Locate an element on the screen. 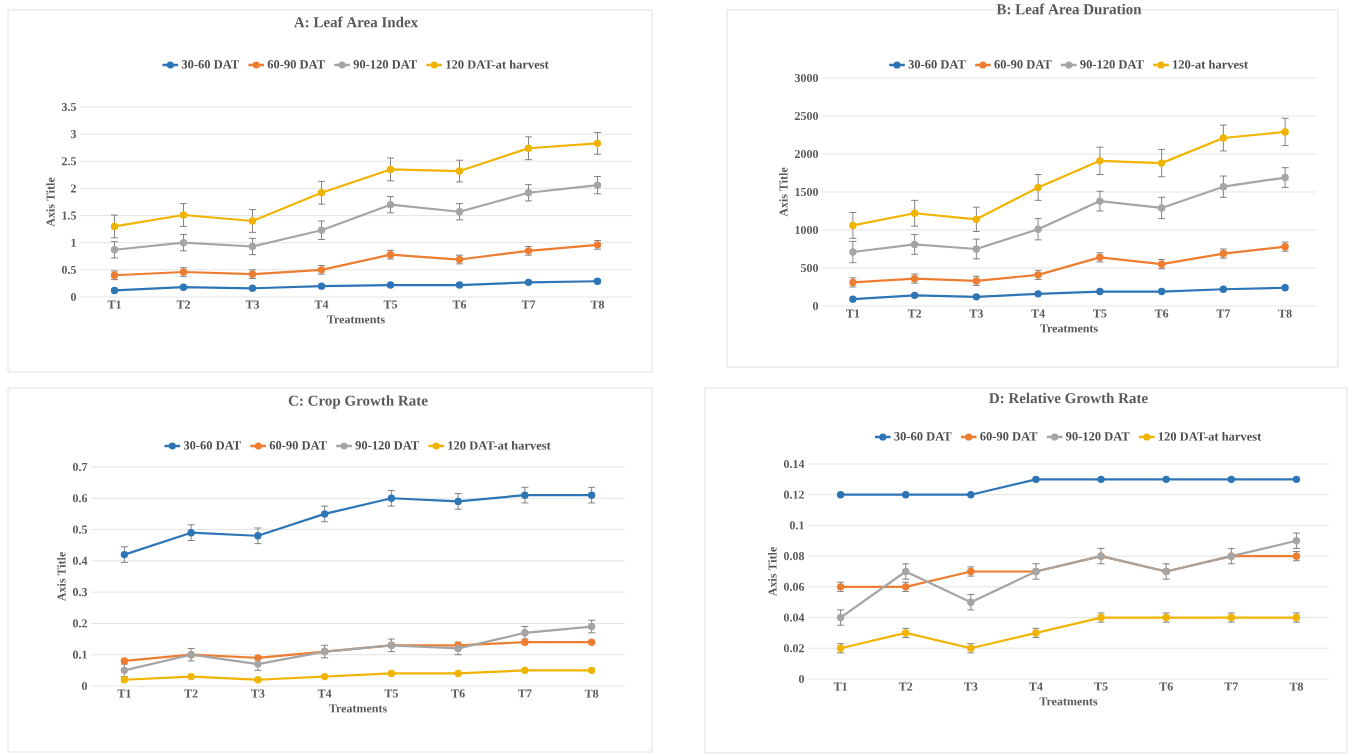 This screenshot has height=754, width=1349. y-tick-label: 0.7 is located at coordinates (80, 467).